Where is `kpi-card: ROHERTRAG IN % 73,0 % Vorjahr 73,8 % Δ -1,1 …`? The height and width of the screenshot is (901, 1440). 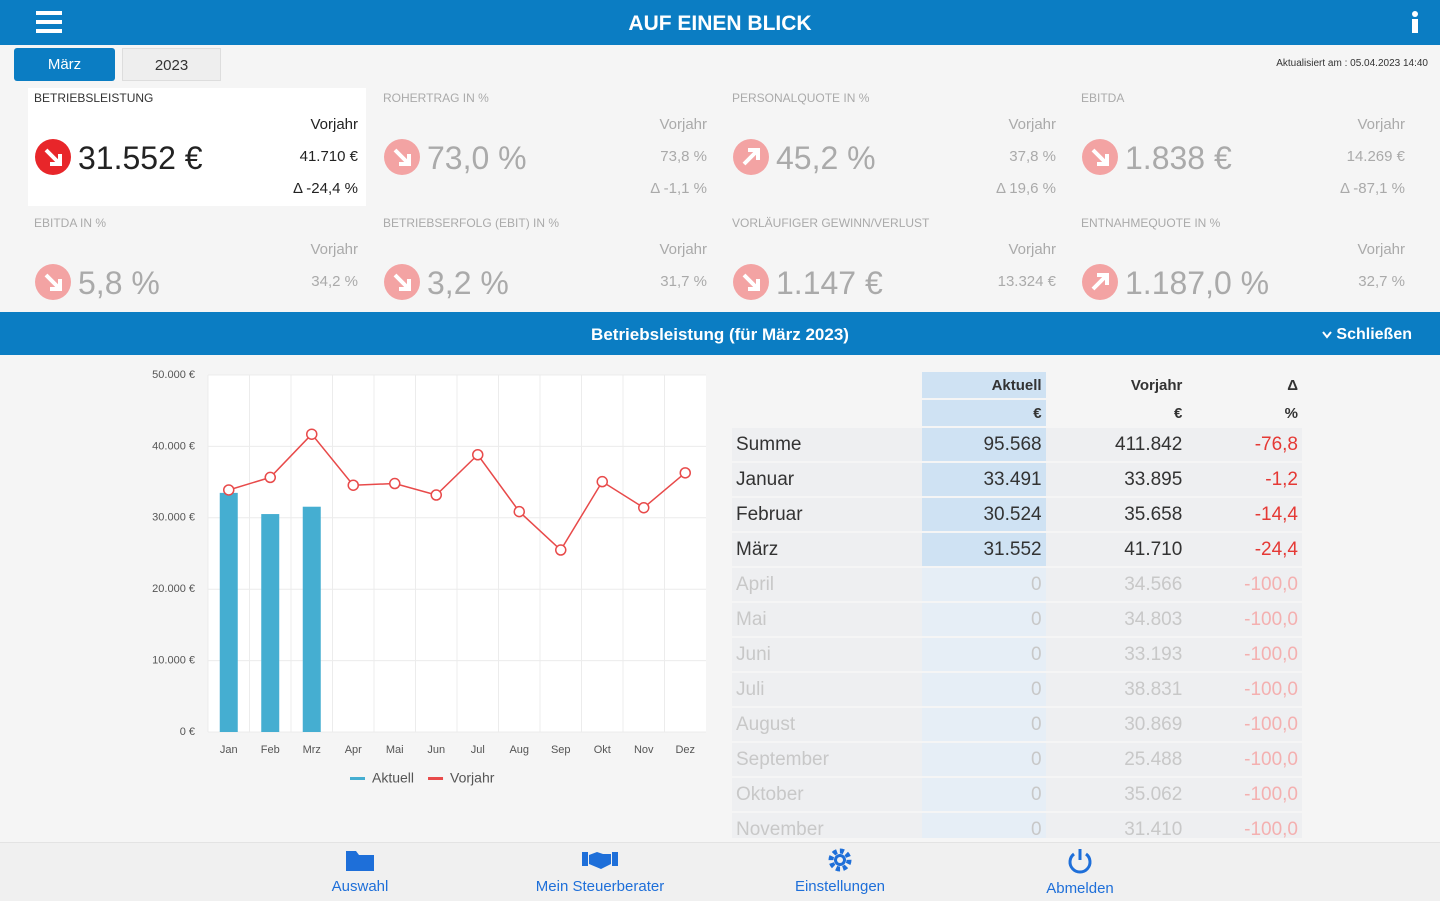 kpi-card: ROHERTRAG IN % 73,0 % Vorjahr 73,8 % Δ -1,1 … is located at coordinates (546, 147).